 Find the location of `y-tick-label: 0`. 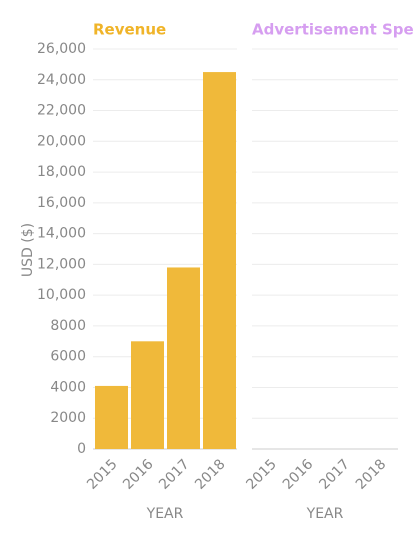

y-tick-label: 0 is located at coordinates (81, 449).